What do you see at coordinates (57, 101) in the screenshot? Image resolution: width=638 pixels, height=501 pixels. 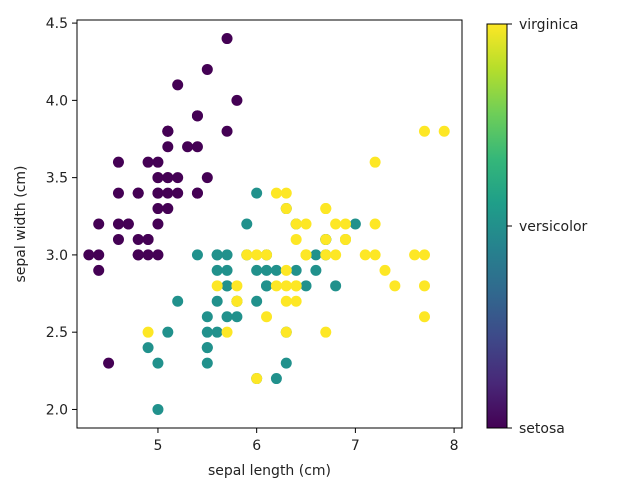 I see `y-tick-label: 4.0` at bounding box center [57, 101].